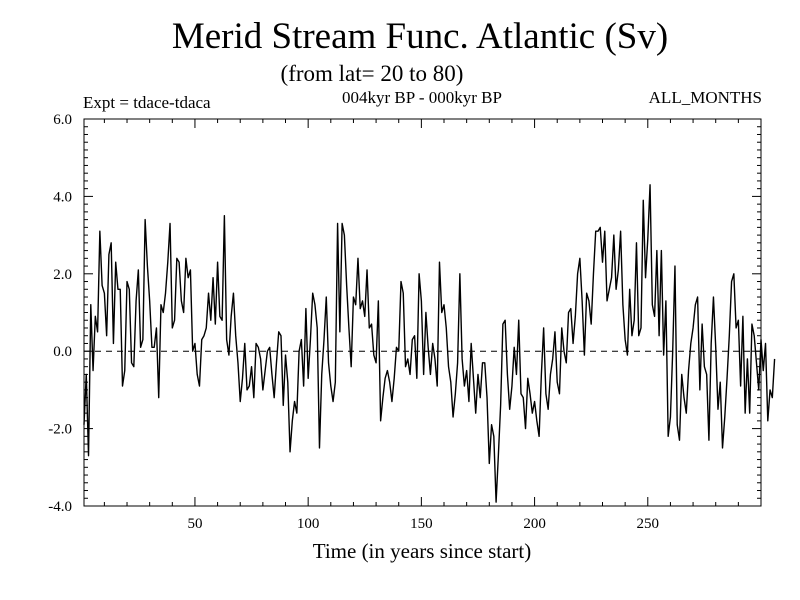  Describe the element at coordinates (60, 430) in the screenshot. I see `y-tick-label: -2.0` at that location.